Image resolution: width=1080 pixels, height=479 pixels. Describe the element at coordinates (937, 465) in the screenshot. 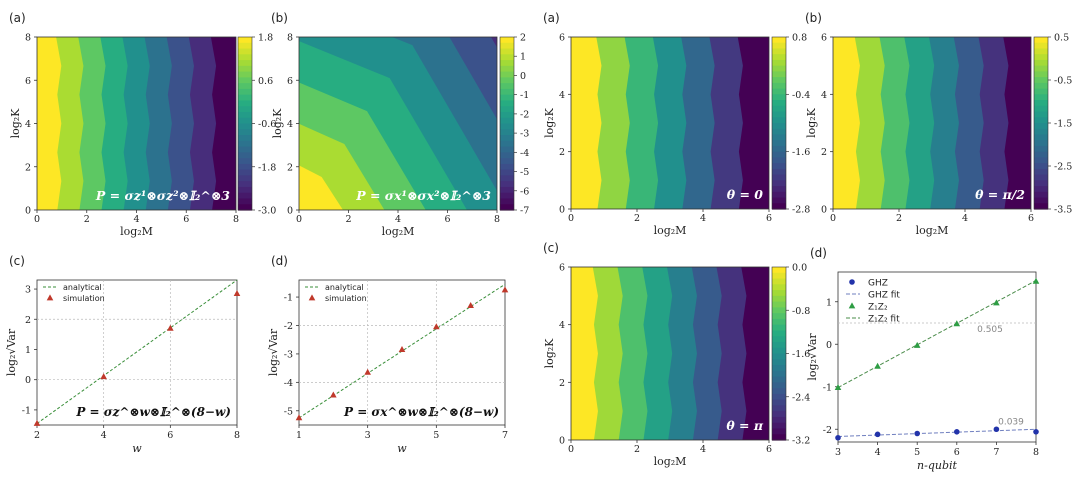

I see `x-axis-label: n-qubit` at that location.